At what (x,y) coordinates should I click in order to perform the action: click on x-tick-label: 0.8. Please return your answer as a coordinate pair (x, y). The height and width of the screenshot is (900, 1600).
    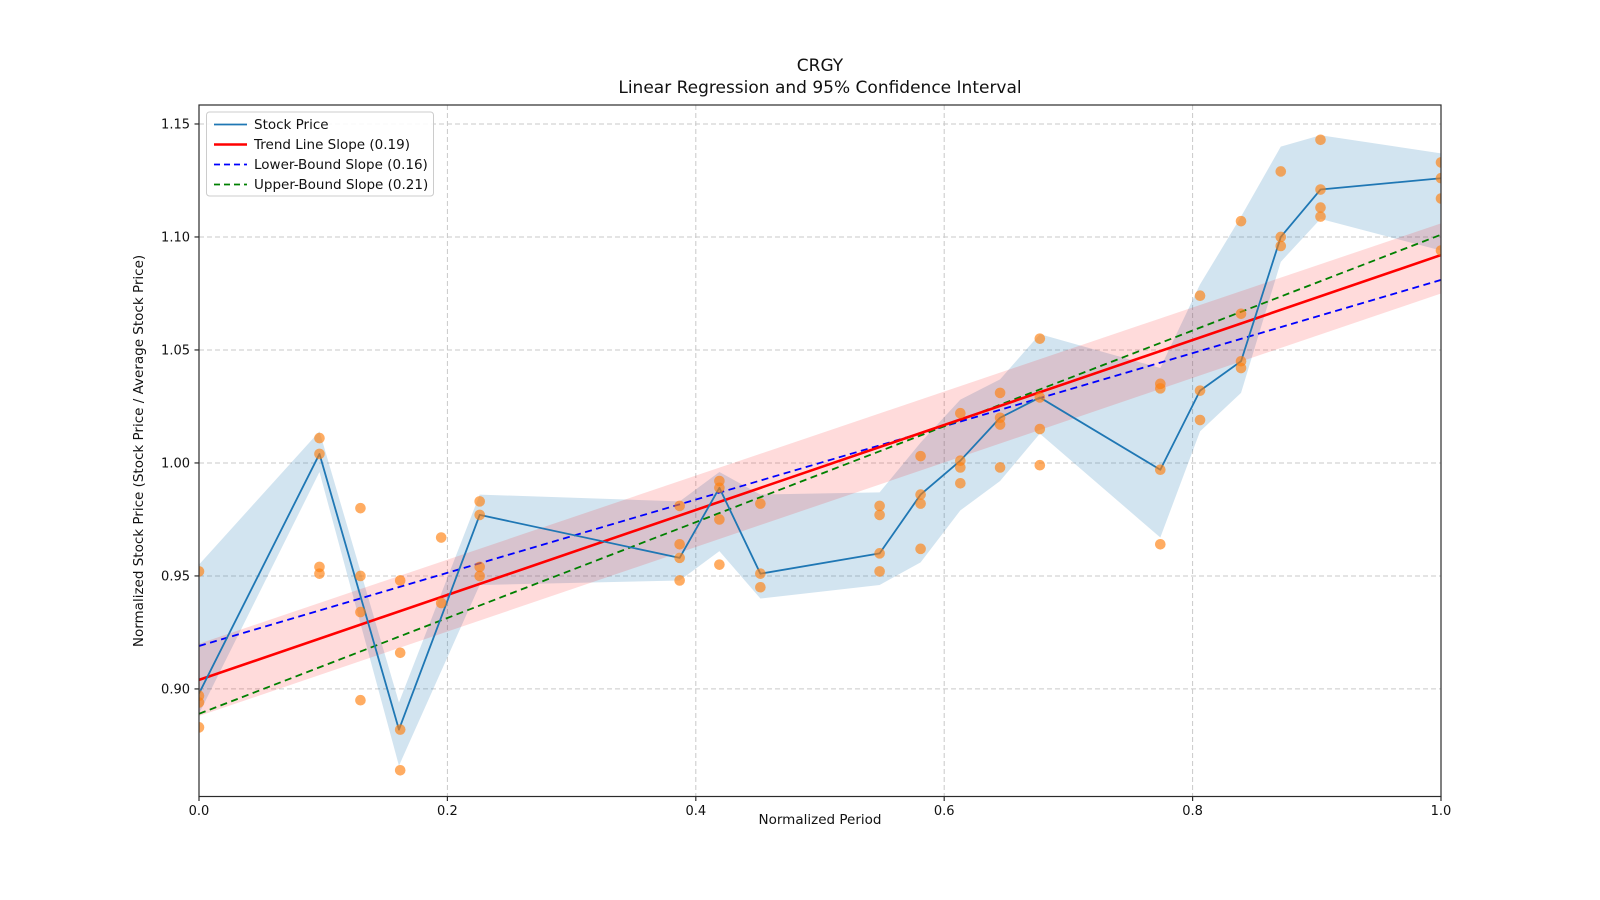
    Looking at the image, I should click on (1192, 811).